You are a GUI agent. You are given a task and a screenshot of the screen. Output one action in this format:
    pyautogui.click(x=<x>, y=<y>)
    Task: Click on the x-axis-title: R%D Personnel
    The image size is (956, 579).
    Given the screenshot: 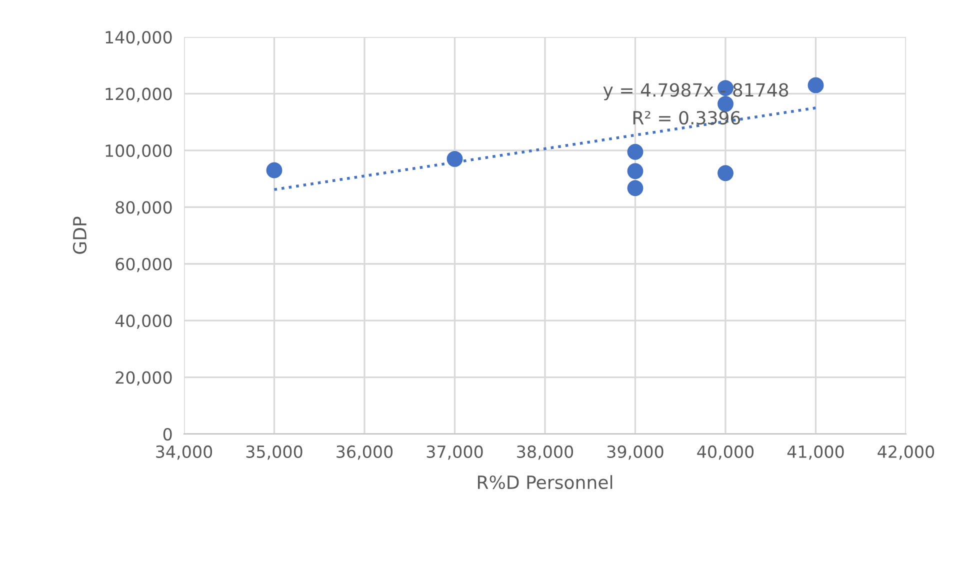 What is the action you would take?
    pyautogui.click(x=545, y=482)
    